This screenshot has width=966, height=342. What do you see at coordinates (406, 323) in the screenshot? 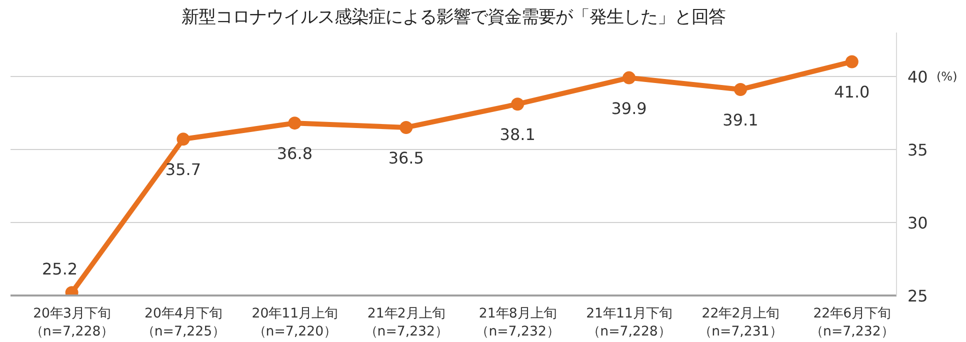
I see `x-tick-label: 21年2月上旬（n=7,232）` at bounding box center [406, 323].